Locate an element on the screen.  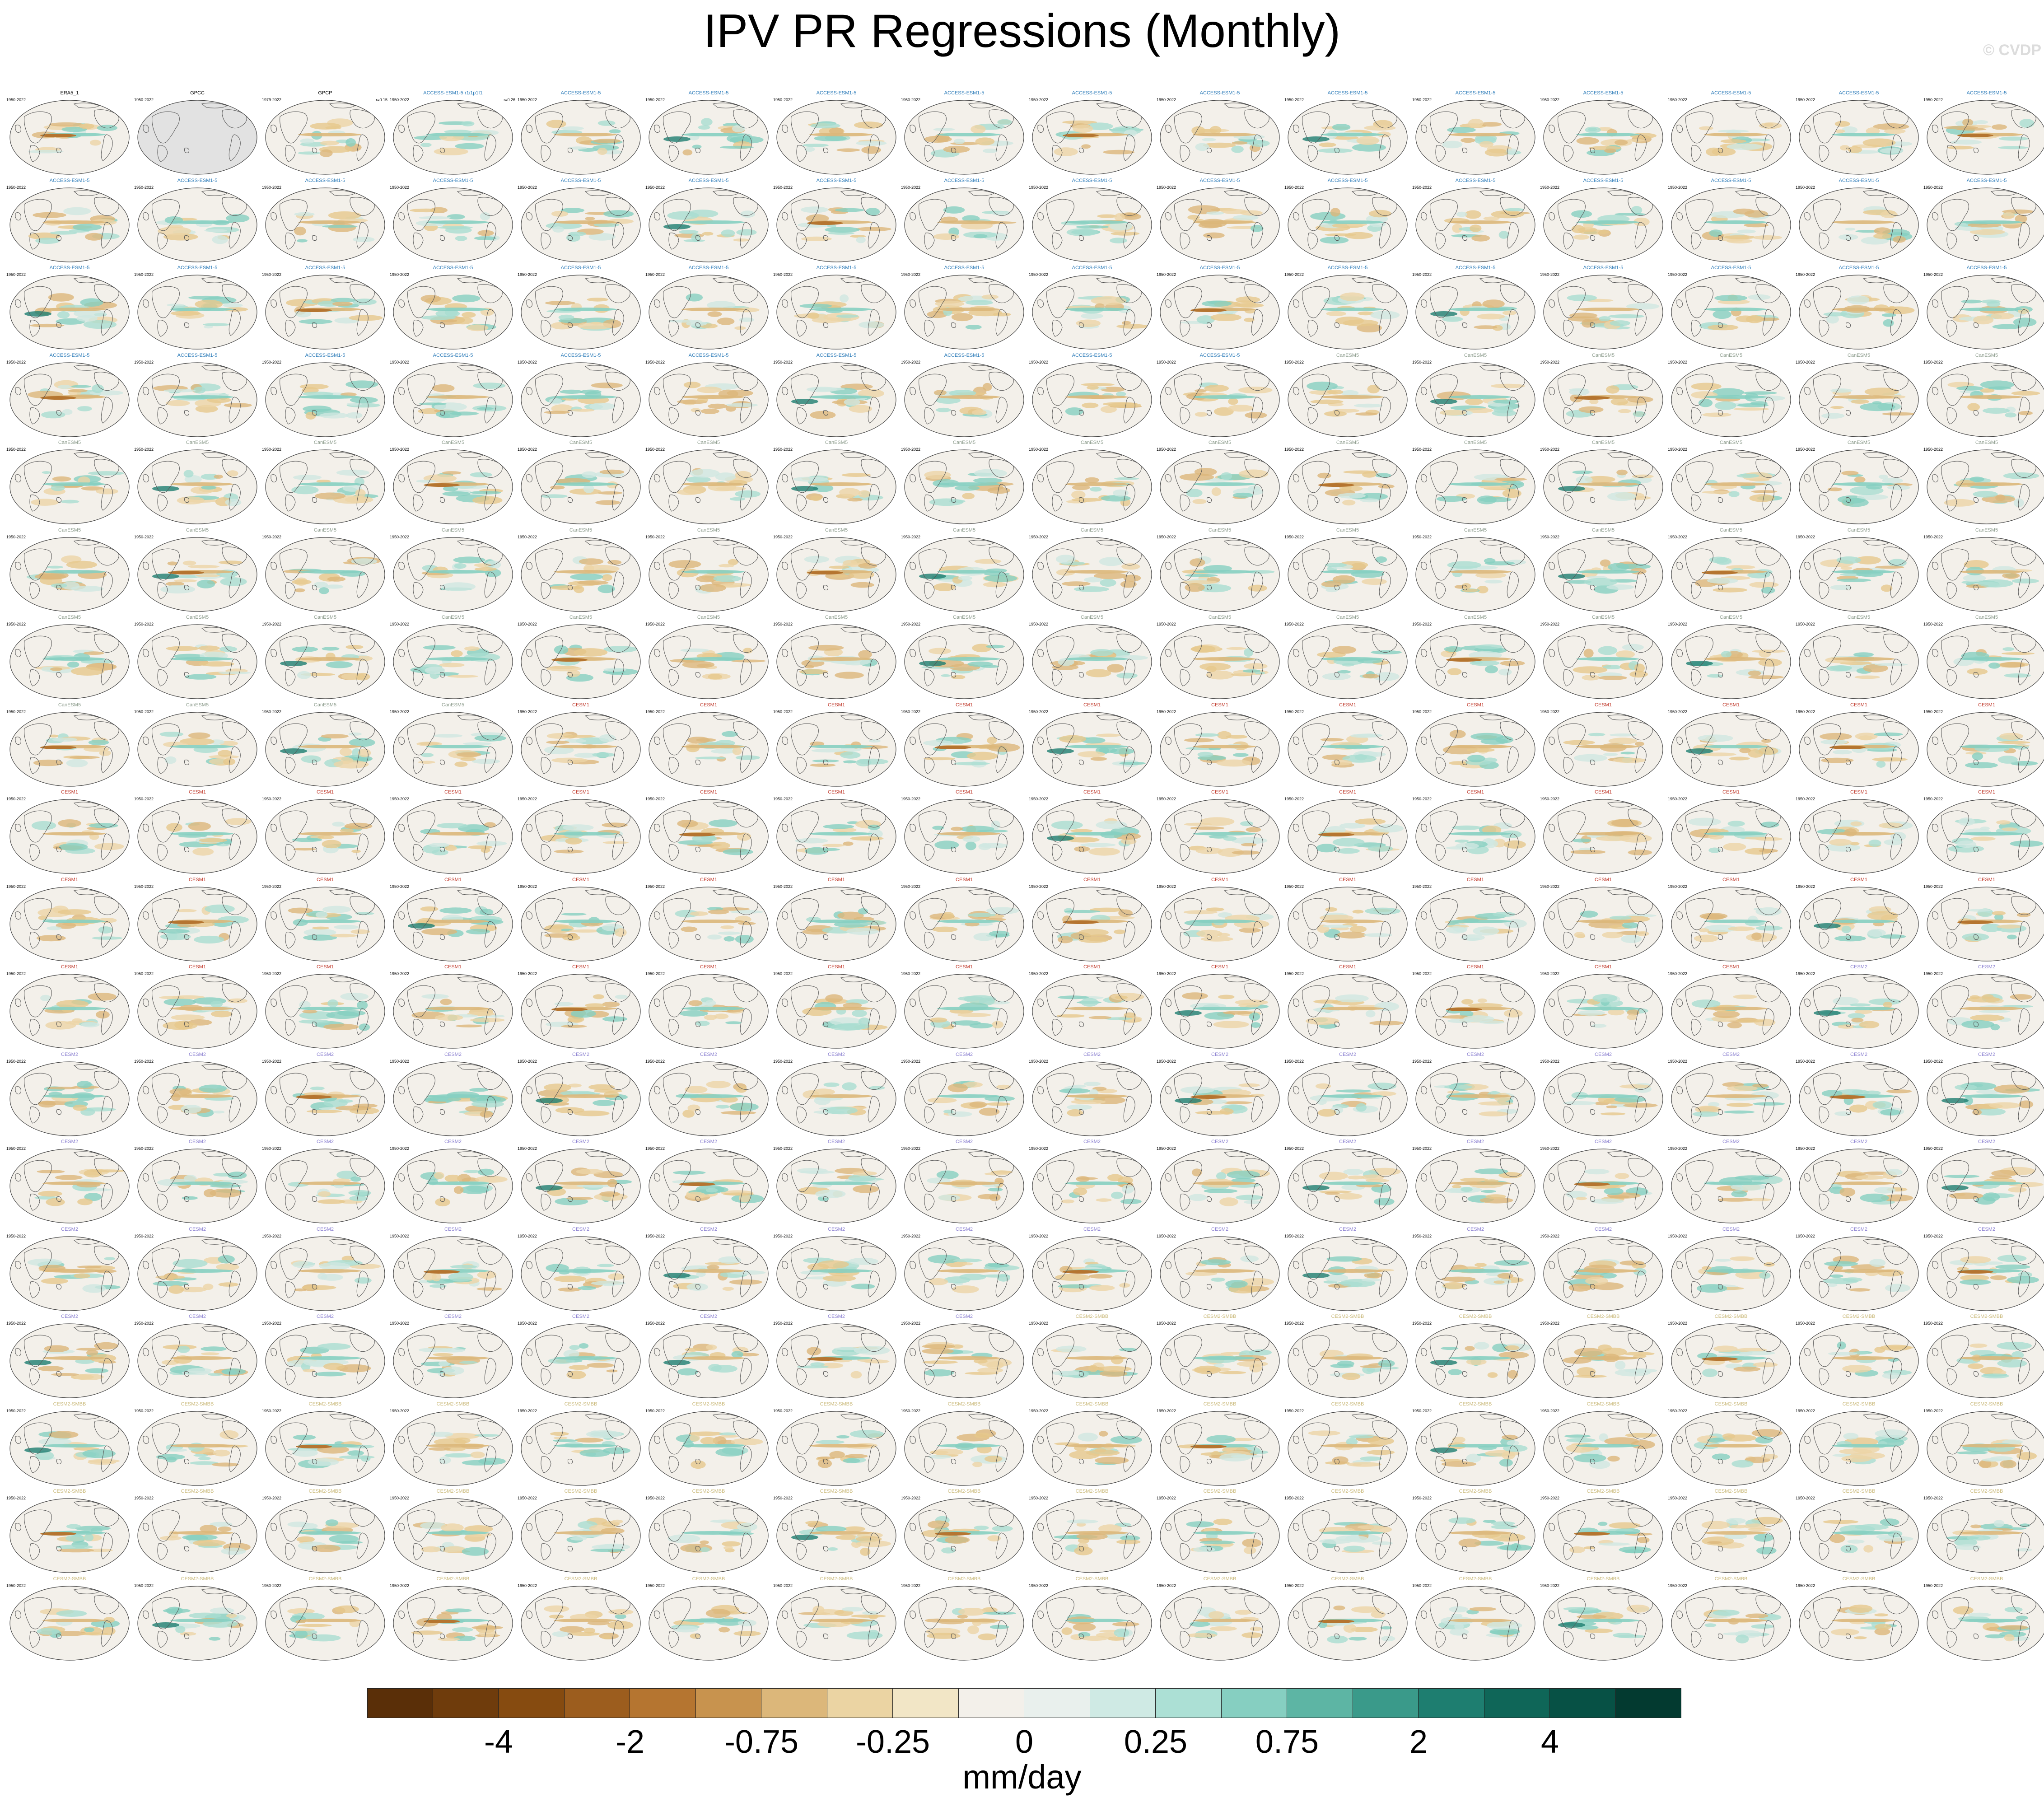
map-background is located at coordinates (197, 137).